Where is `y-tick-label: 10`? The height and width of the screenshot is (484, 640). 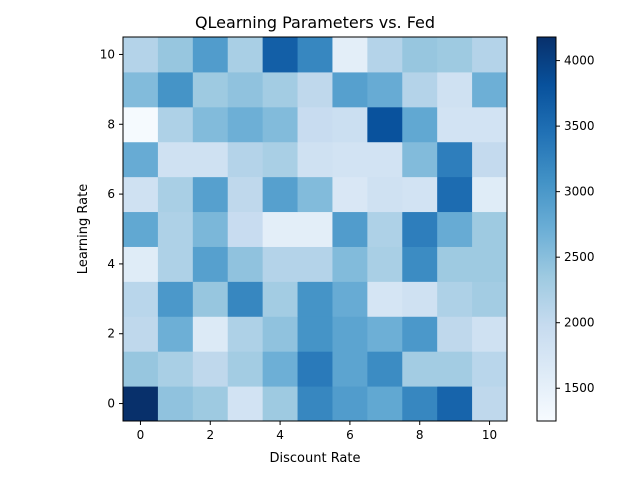
y-tick-label: 10 is located at coordinates (107, 54).